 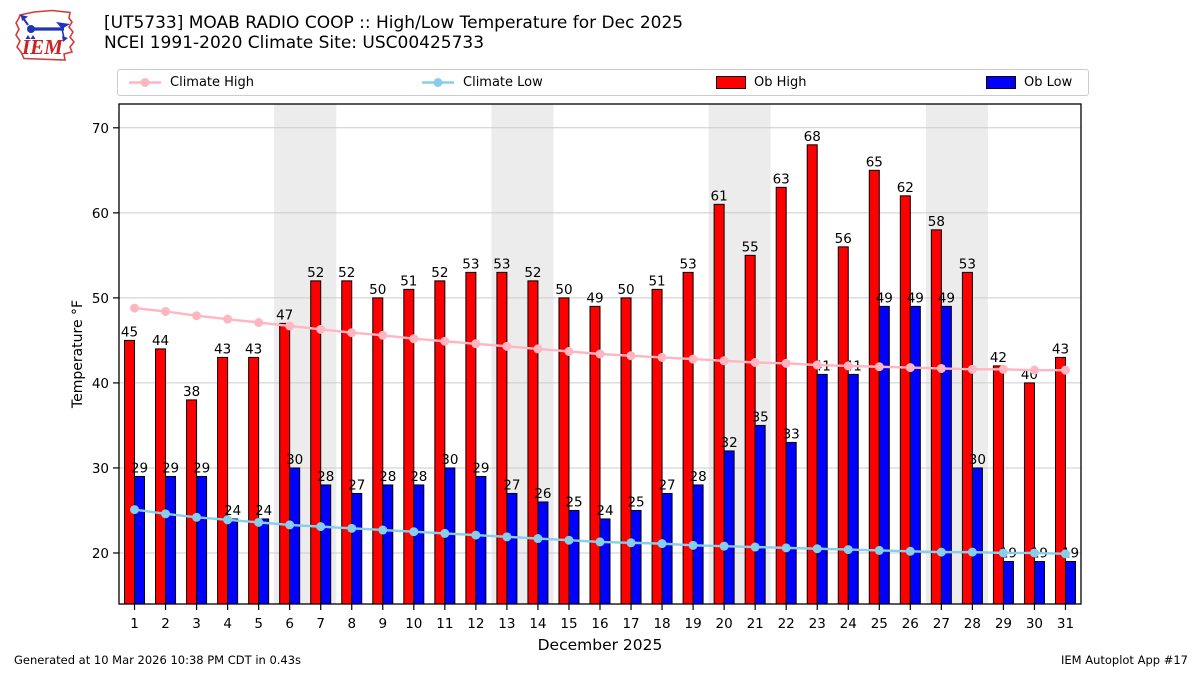 I want to click on x-tick-label: 15, so click(x=568, y=624).